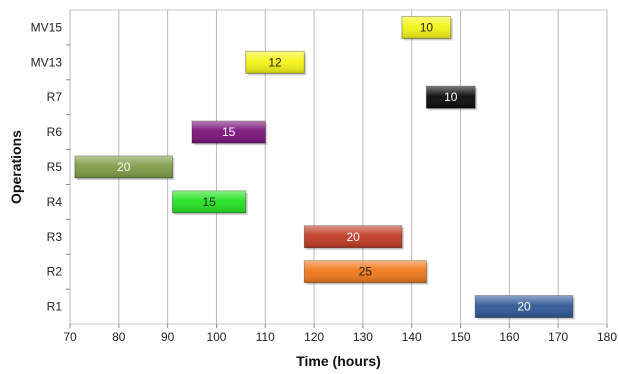  I want to click on x-tick-label: 160, so click(509, 337).